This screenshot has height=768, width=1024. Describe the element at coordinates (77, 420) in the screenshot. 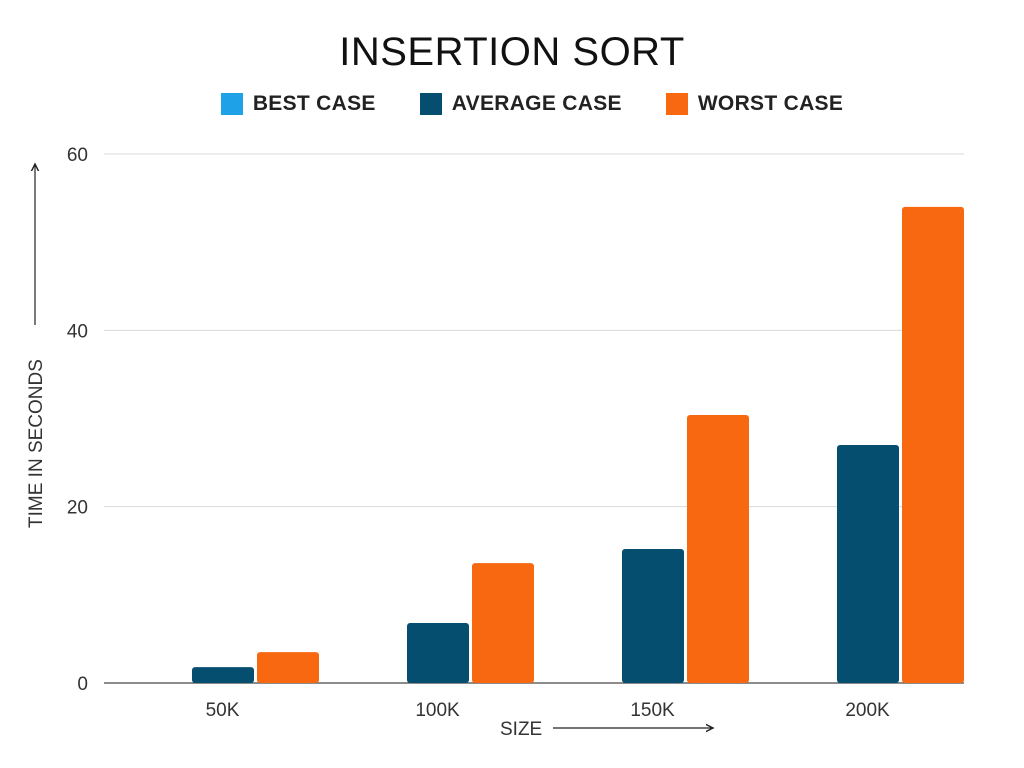

I see `y-tick-labels: 0 20 40 60` at that location.